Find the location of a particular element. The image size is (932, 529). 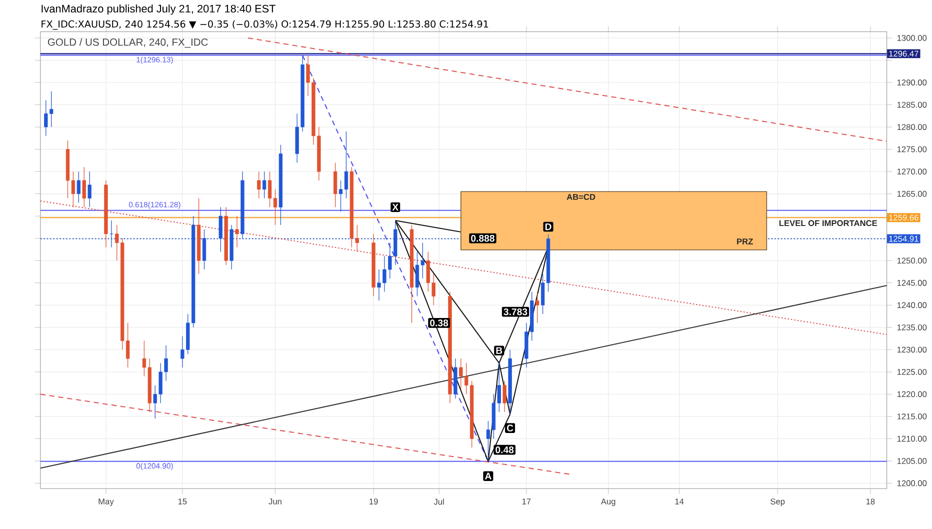

y-tick-label: 1245.00 is located at coordinates (912, 283).